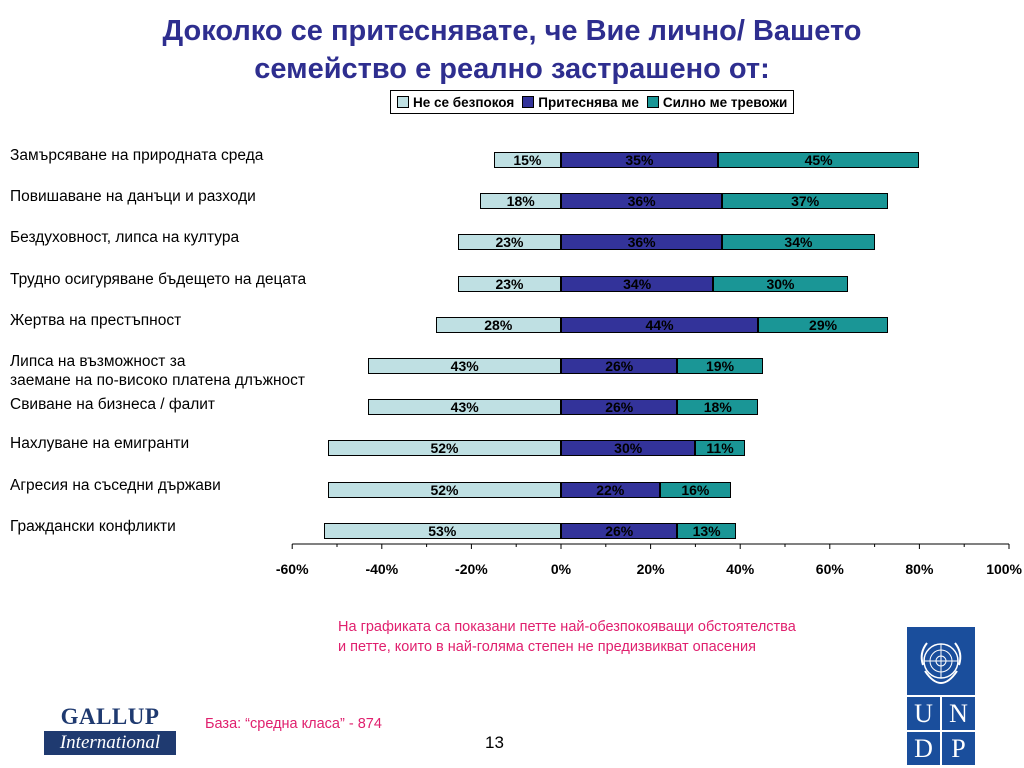 The image size is (1024, 768). I want to click on bar-worried: 36%, so click(642, 242).